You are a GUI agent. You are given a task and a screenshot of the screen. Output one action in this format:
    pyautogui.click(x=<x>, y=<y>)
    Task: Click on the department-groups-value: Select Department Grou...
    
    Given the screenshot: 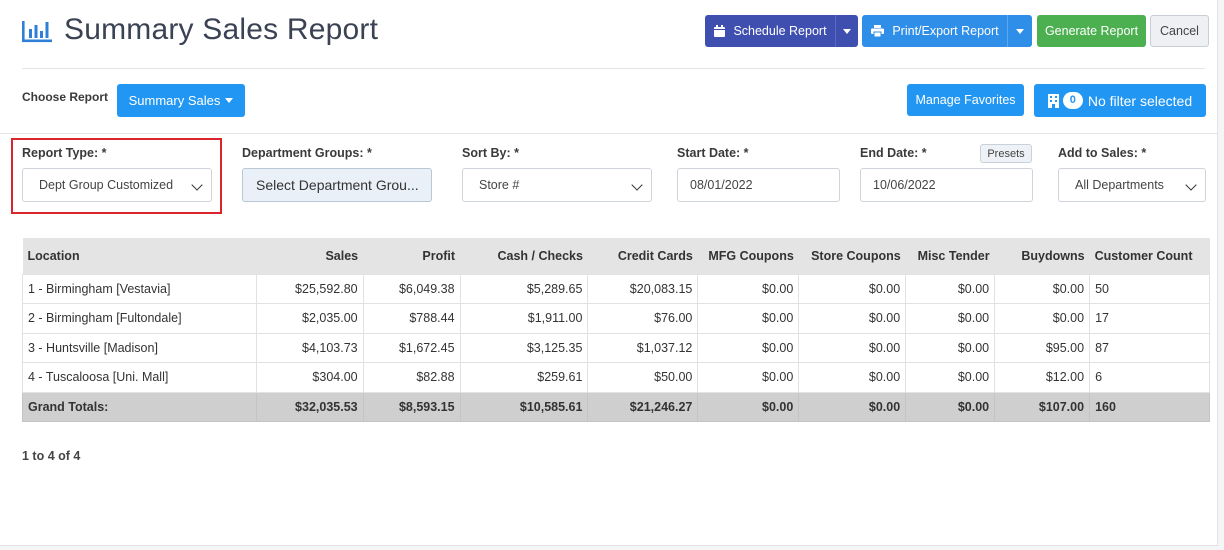 What is the action you would take?
    pyautogui.click(x=337, y=185)
    